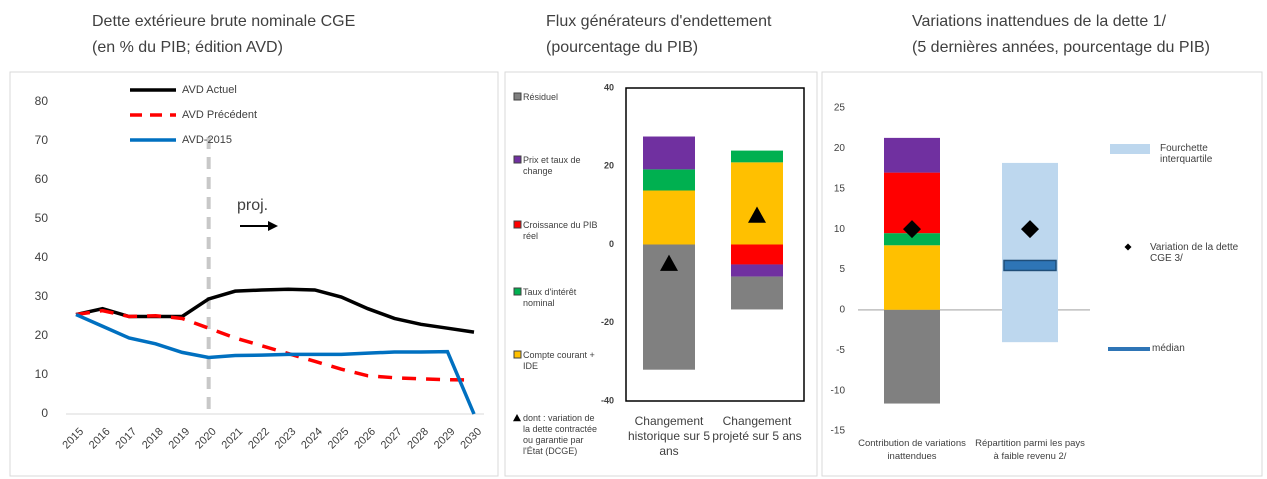  What do you see at coordinates (1061, 47) in the screenshot?
I see `chart-subtitle: (5 dernières années, pourcentage du PIB)` at bounding box center [1061, 47].